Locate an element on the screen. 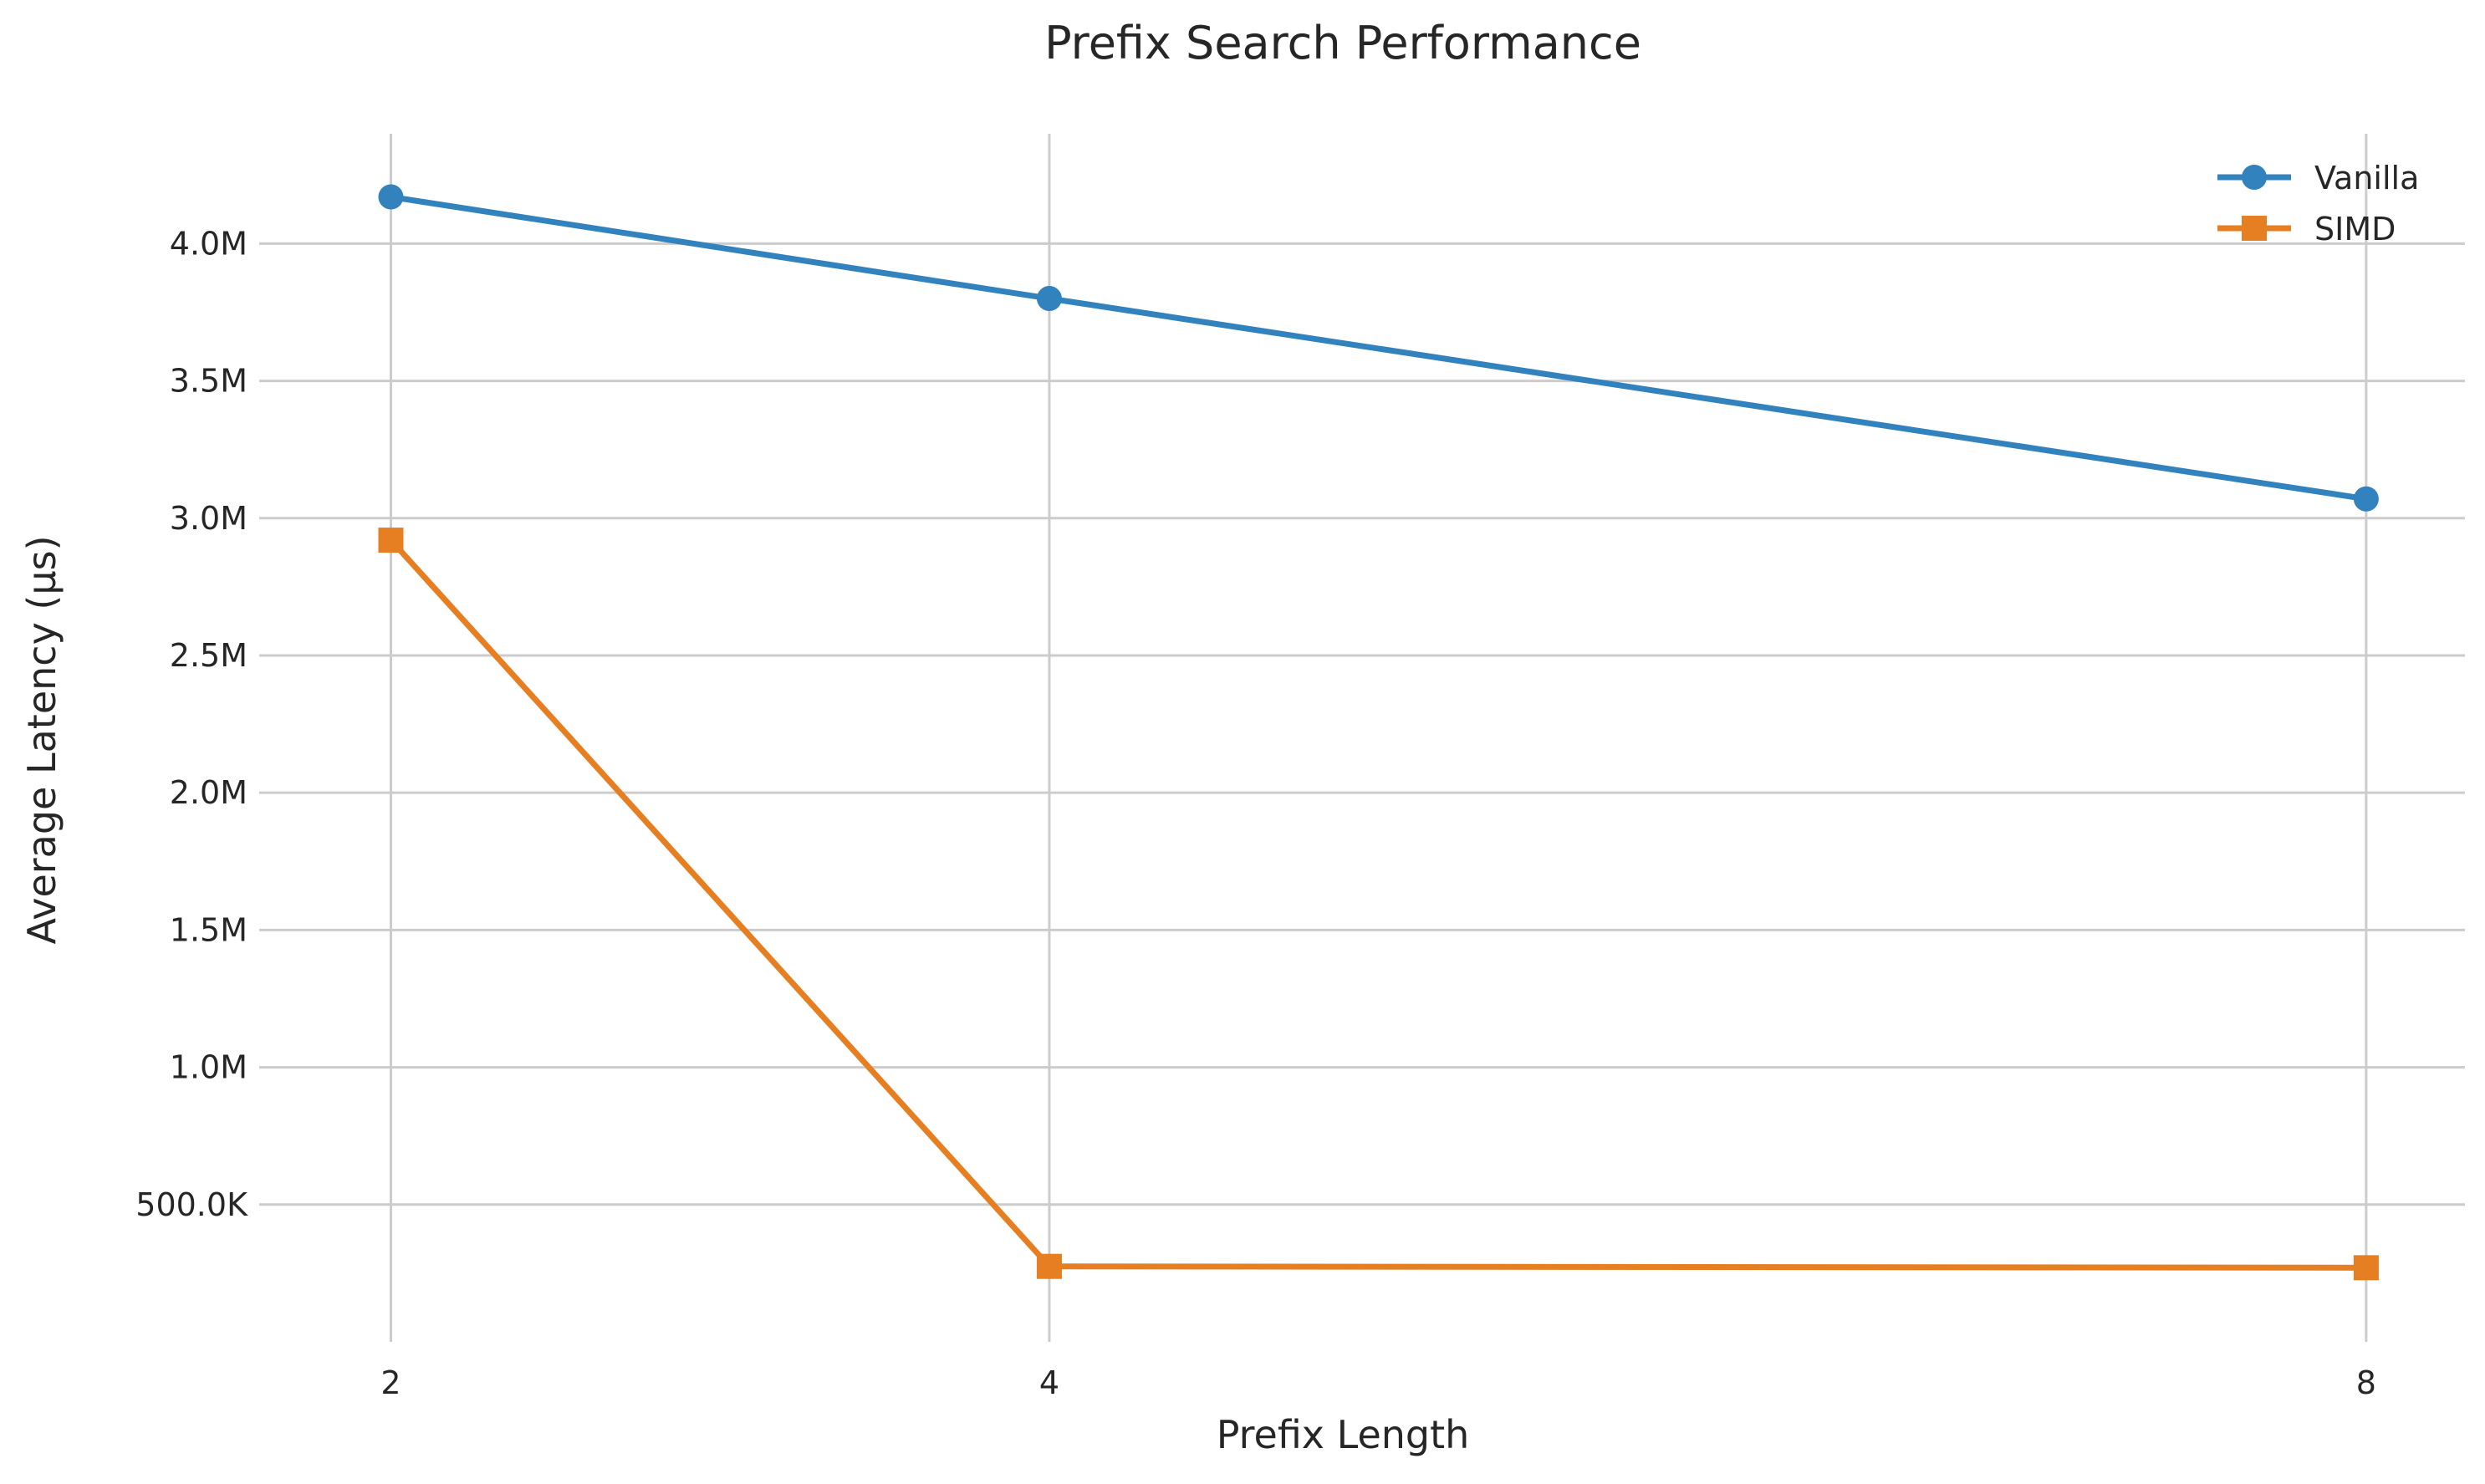 This screenshot has height=1484, width=2485. x-tick-labels: 2 4 8 is located at coordinates (1378, 1382).